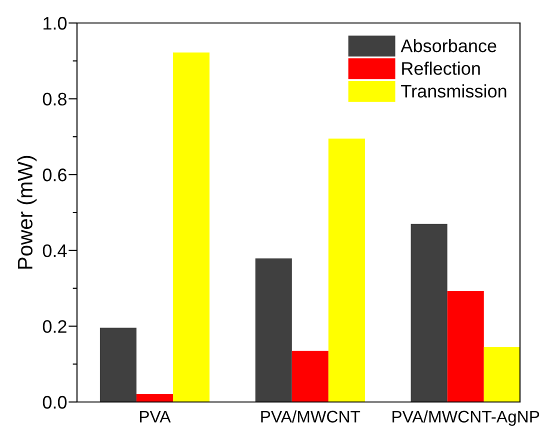 The image size is (545, 431). What do you see at coordinates (54, 402) in the screenshot?
I see `y-tick-label: 0.0` at bounding box center [54, 402].